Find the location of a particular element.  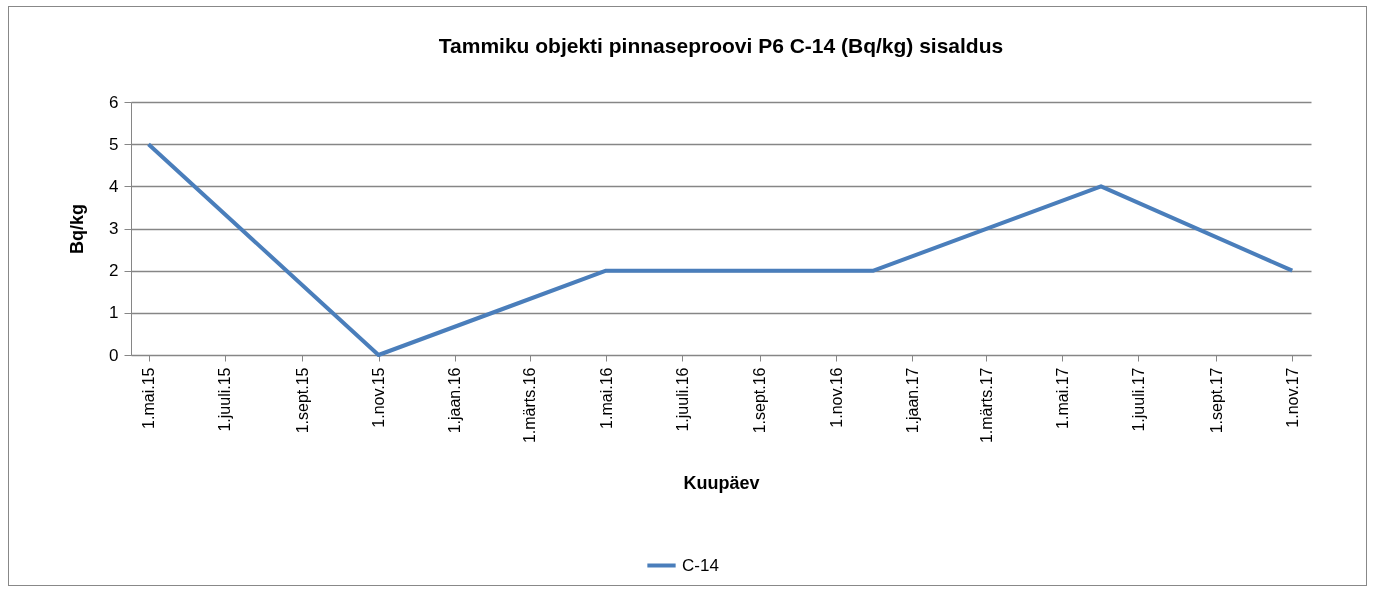

y-tick-label: 6 is located at coordinates (114, 102).